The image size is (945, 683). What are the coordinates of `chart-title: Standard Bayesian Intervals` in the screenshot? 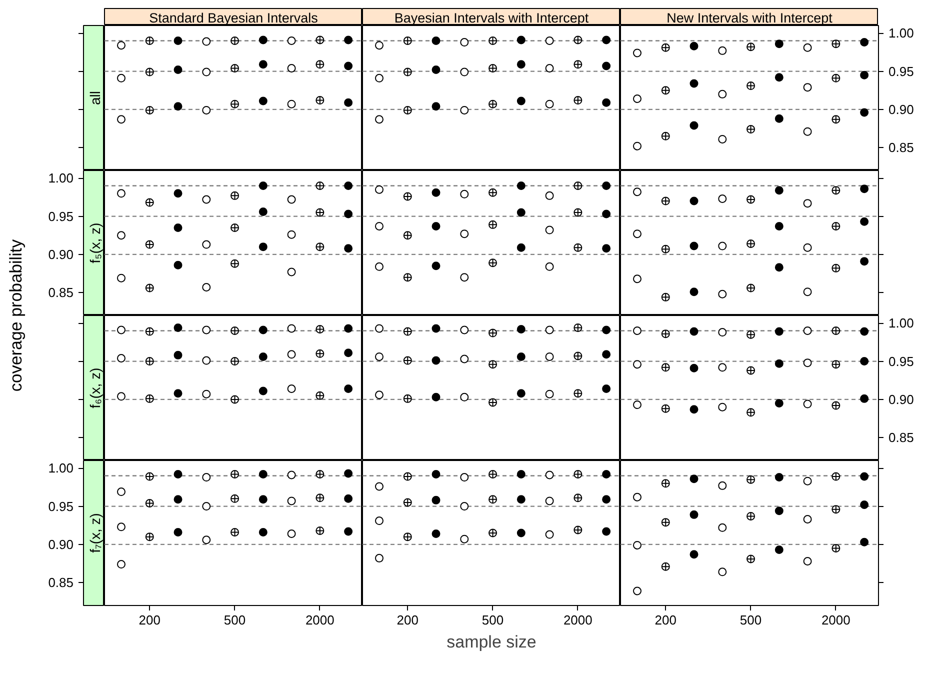 It's located at (233, 18).